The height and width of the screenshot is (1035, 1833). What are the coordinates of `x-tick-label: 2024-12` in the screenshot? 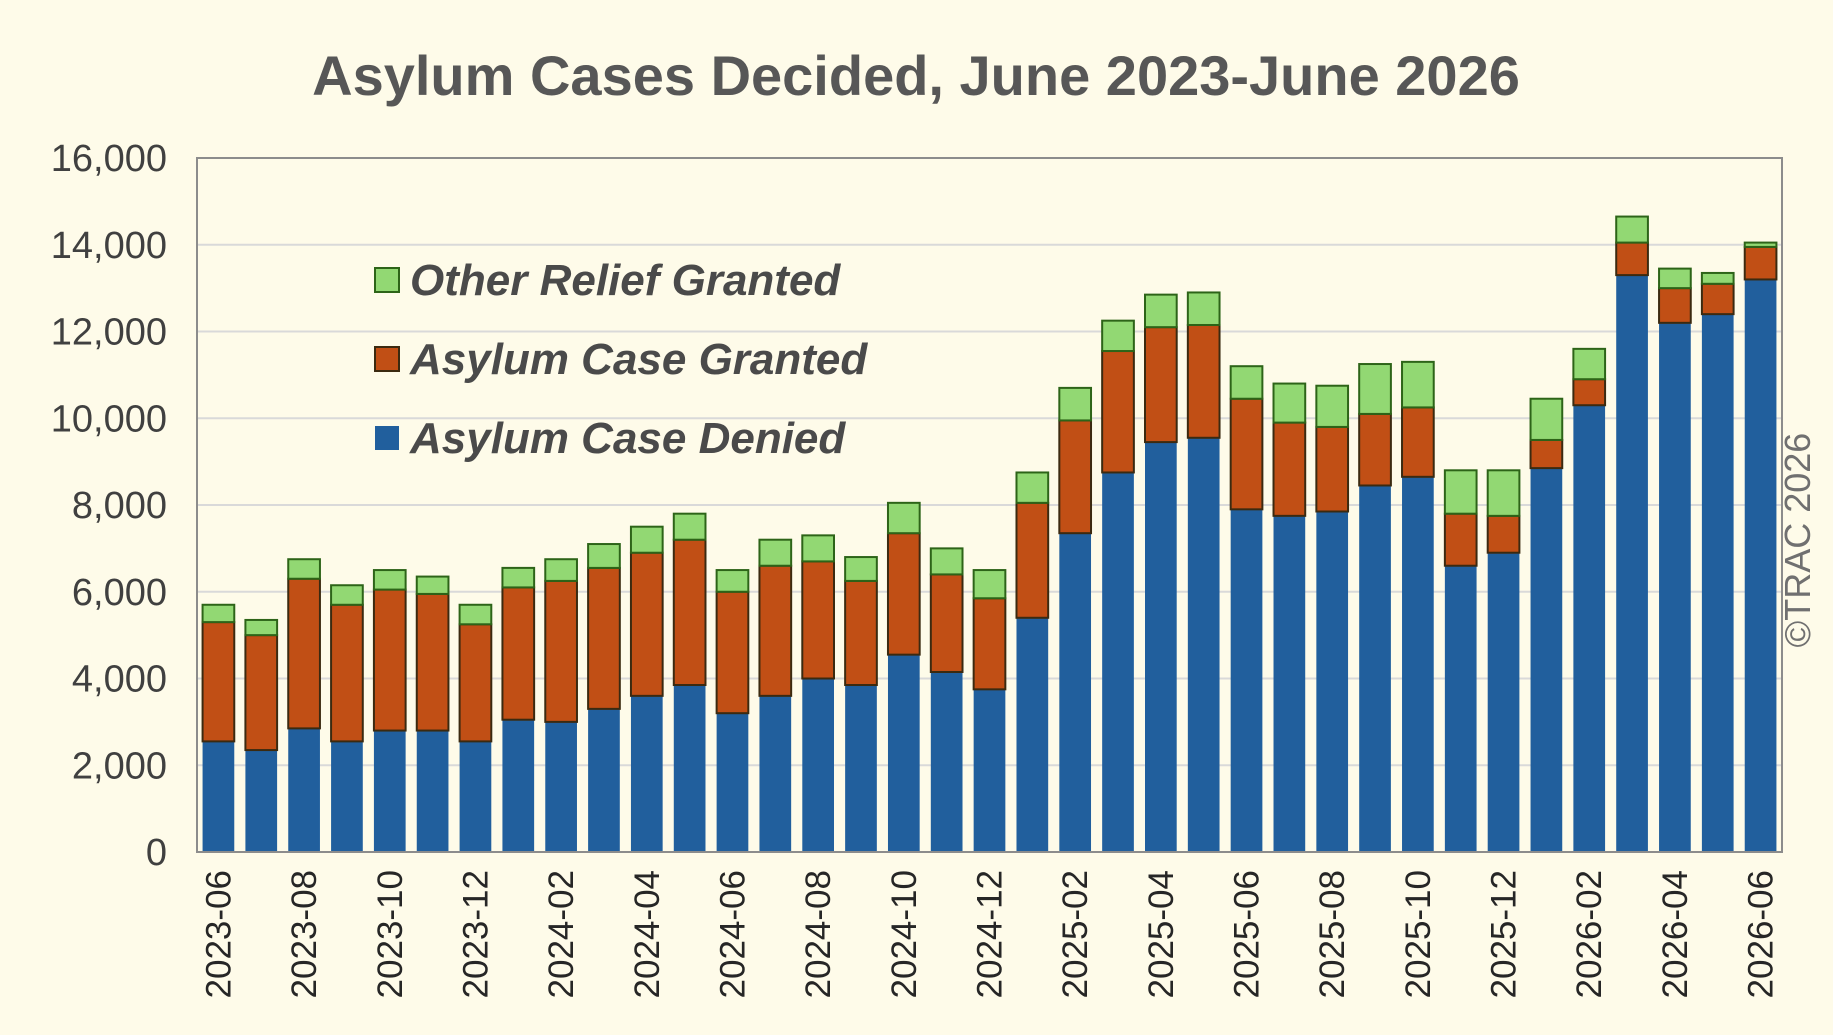 It's located at (990, 934).